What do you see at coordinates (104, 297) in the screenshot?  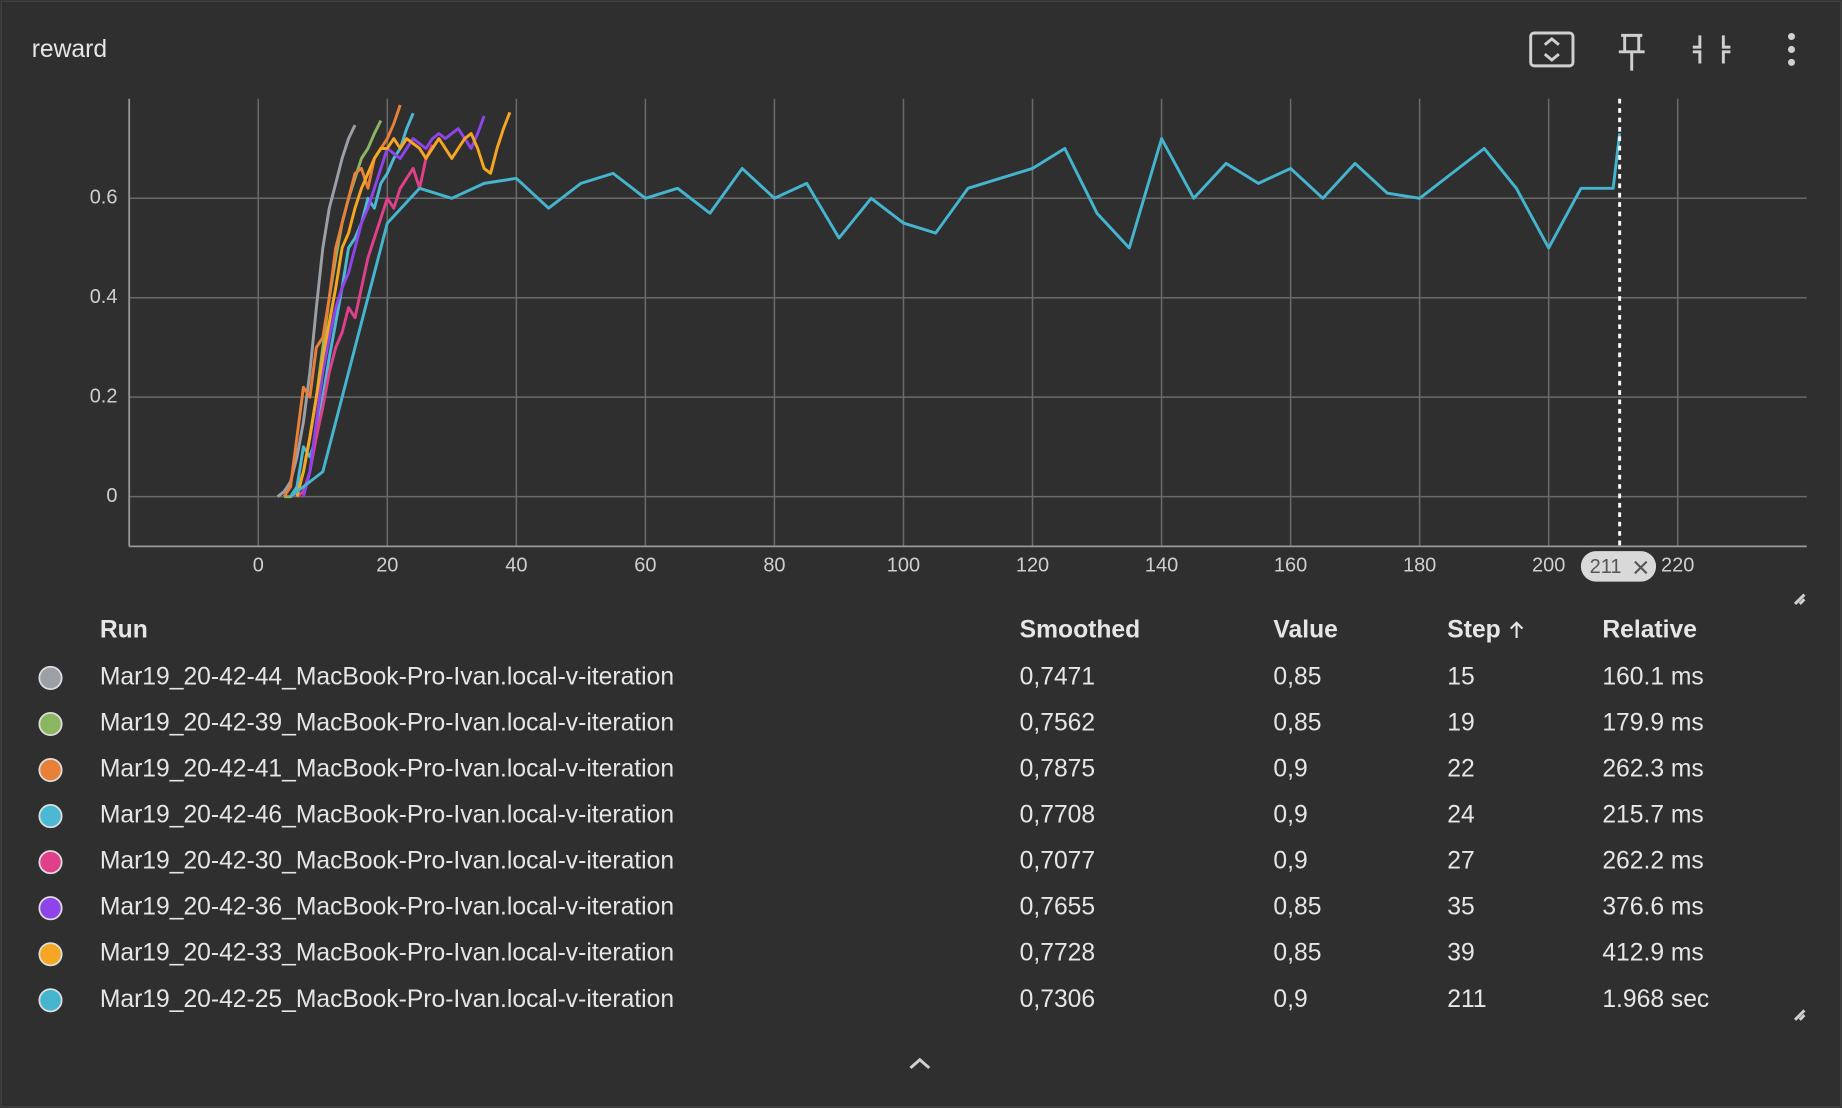 I see `y-tick-label: 0.4` at bounding box center [104, 297].